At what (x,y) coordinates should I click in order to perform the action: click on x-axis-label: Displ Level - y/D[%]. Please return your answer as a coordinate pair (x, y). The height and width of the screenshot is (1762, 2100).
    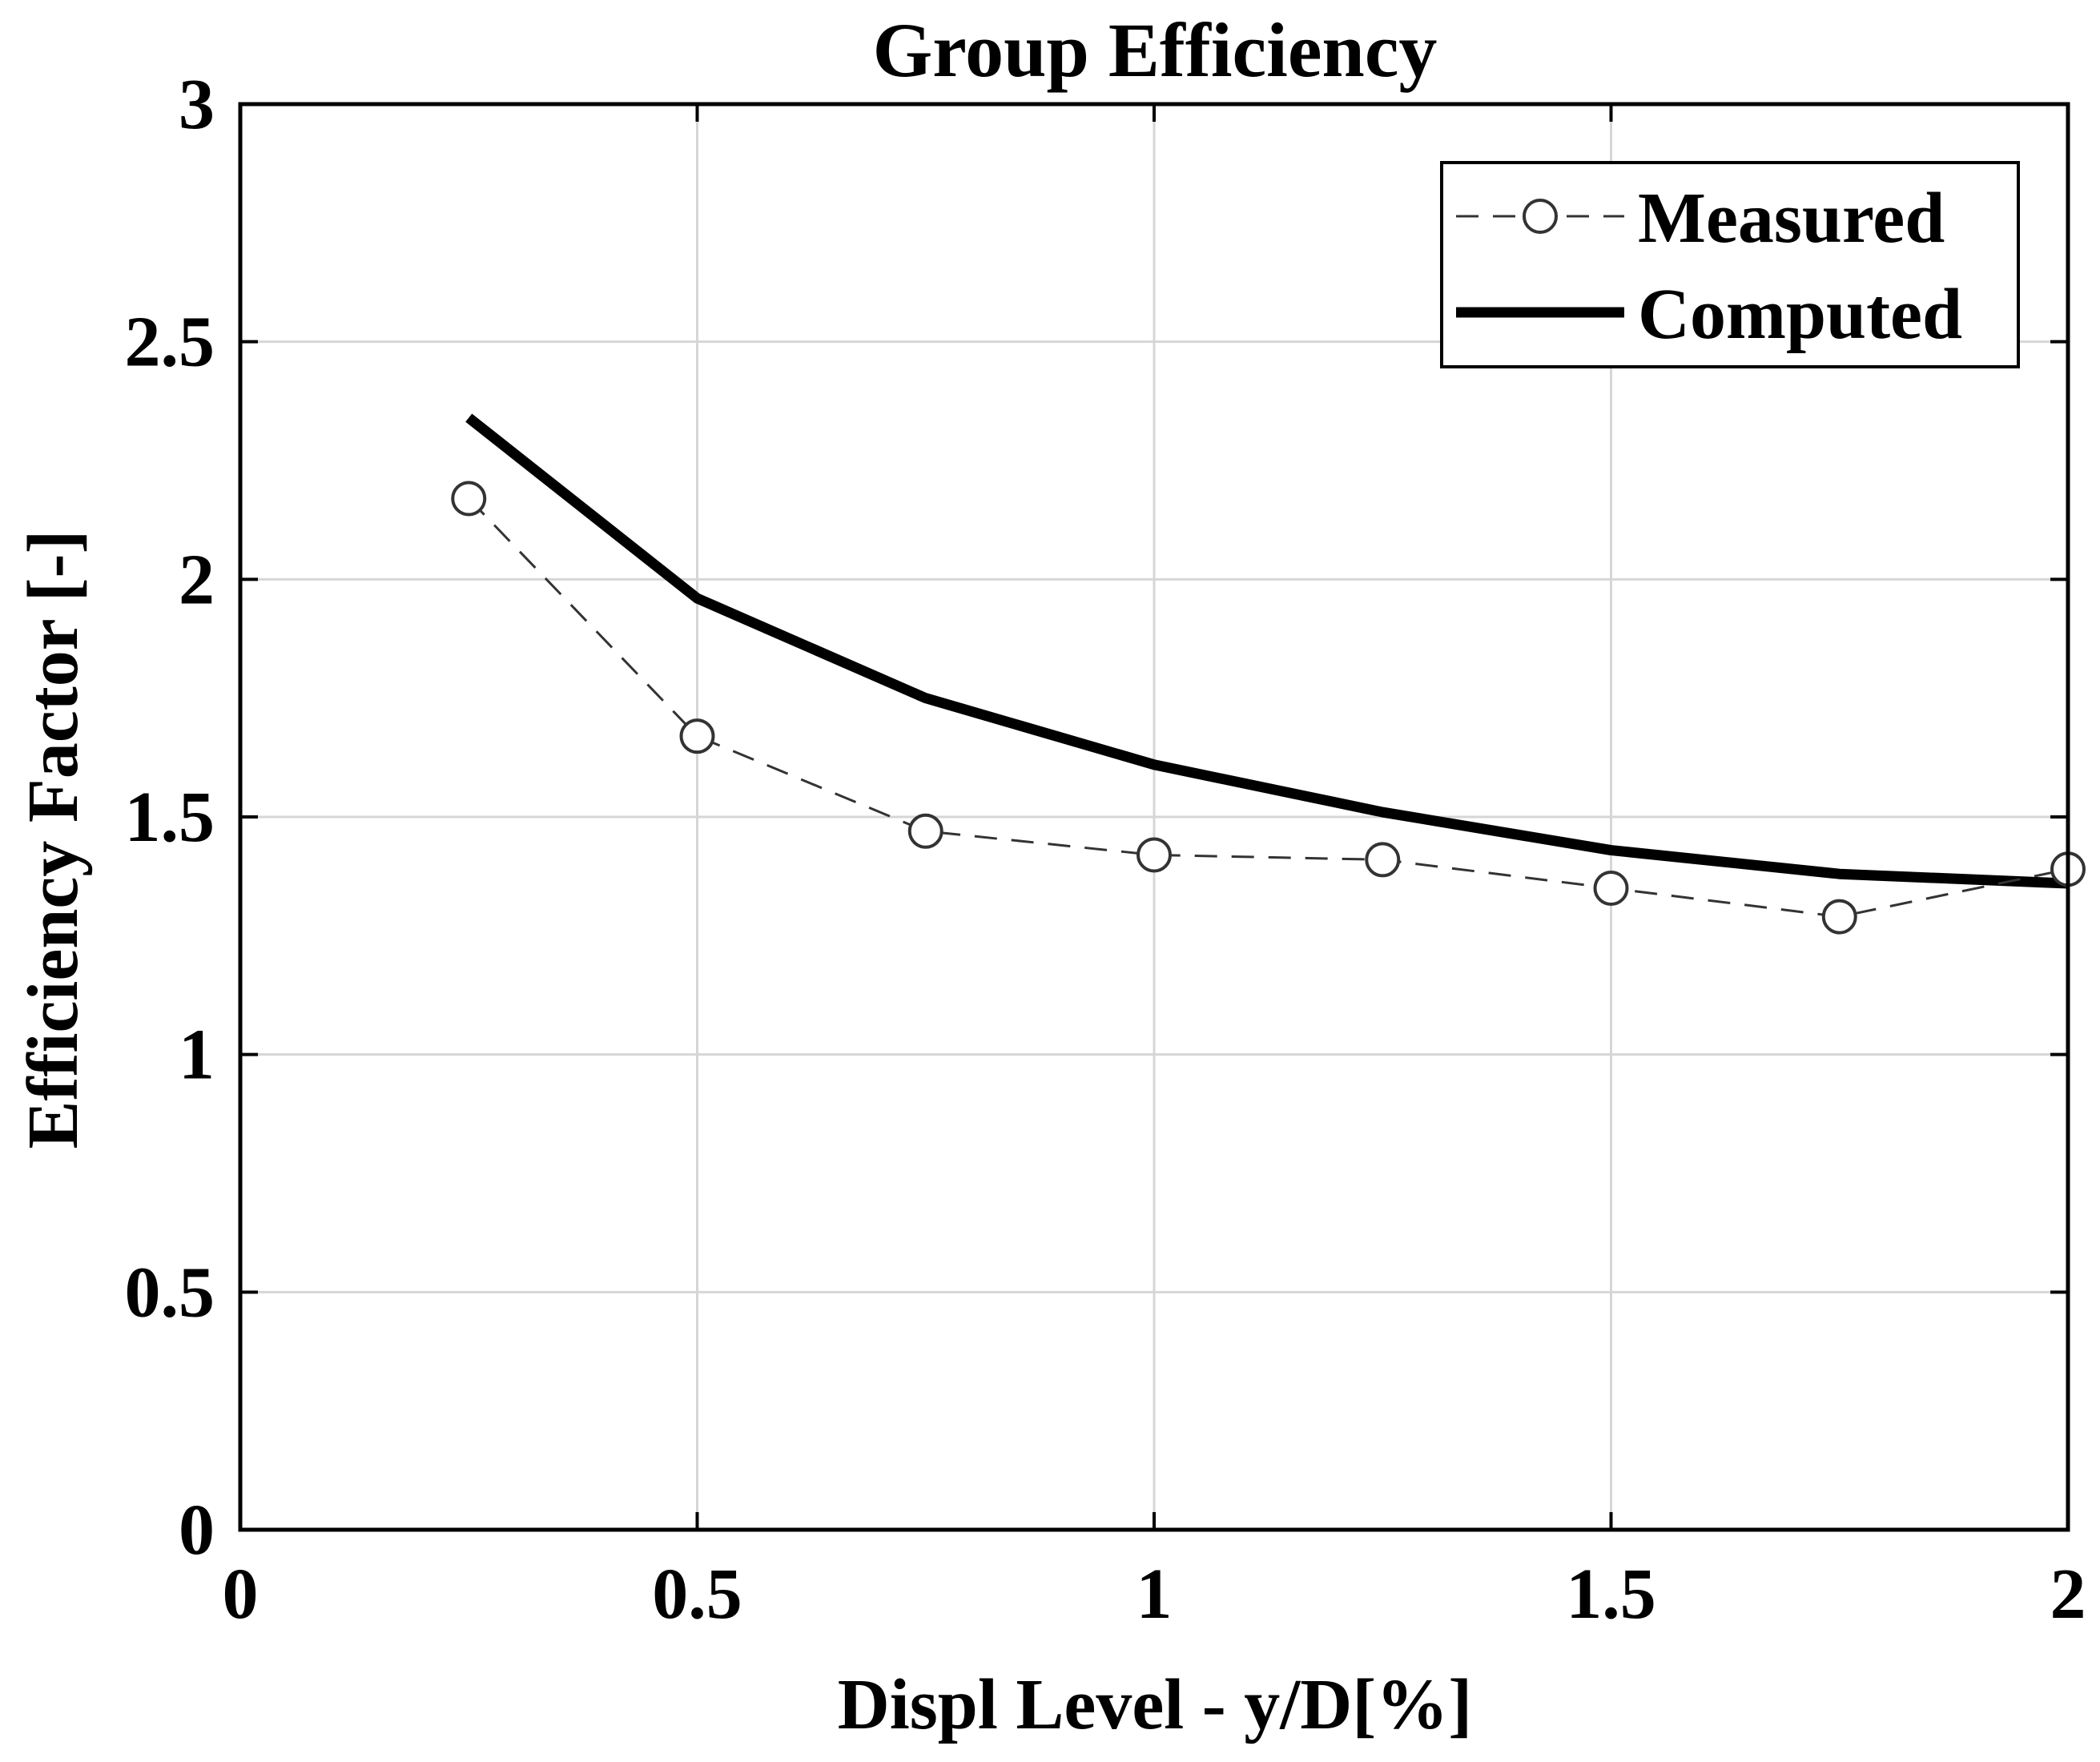
    Looking at the image, I should click on (1155, 1704).